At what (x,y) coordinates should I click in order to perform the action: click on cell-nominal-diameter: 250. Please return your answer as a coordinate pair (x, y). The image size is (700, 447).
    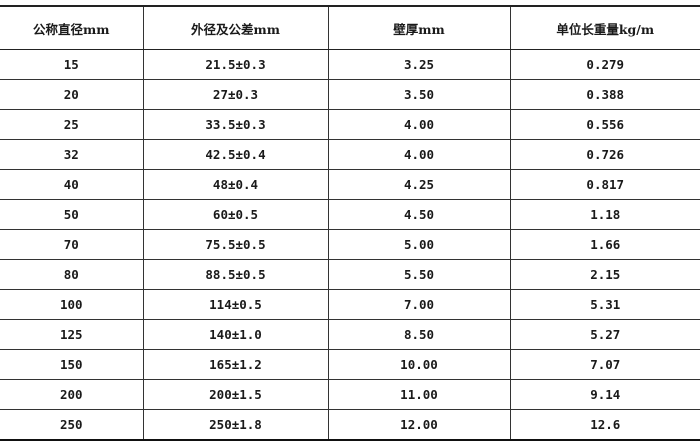
    Looking at the image, I should click on (71, 425).